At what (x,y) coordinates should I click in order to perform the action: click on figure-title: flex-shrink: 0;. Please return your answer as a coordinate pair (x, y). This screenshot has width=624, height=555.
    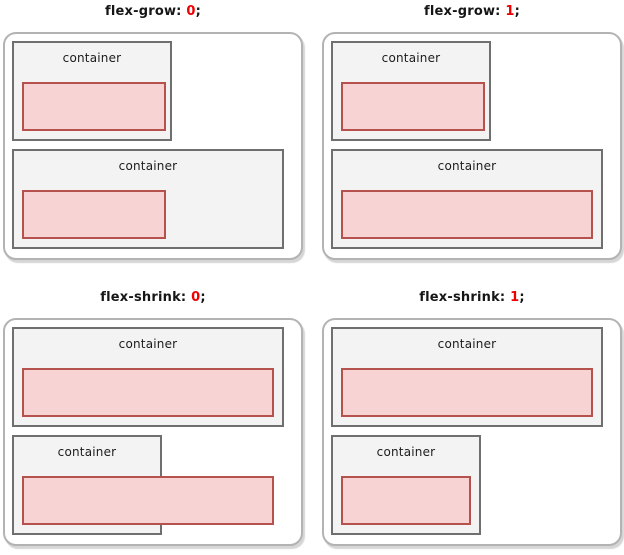
    Looking at the image, I should click on (153, 297).